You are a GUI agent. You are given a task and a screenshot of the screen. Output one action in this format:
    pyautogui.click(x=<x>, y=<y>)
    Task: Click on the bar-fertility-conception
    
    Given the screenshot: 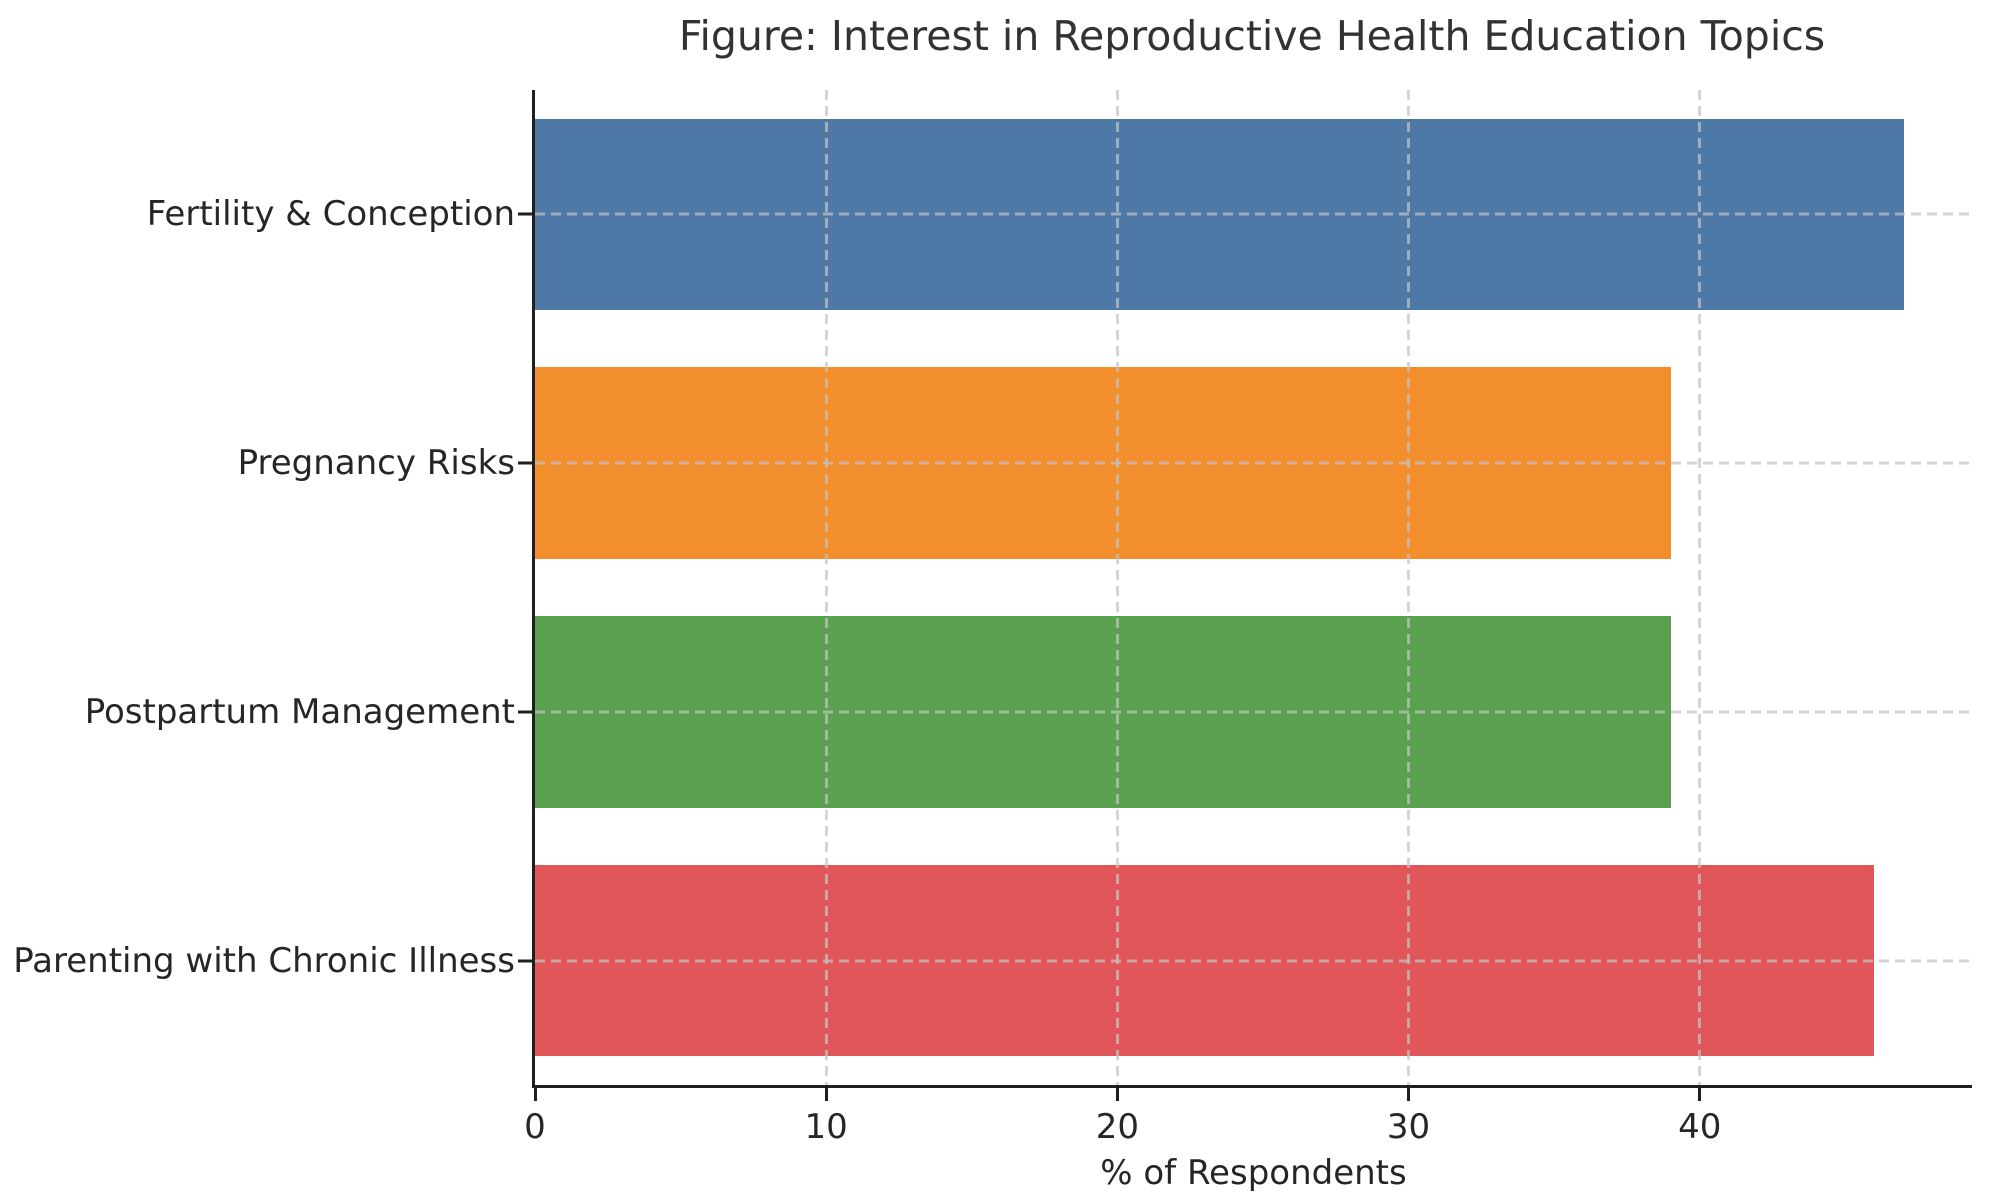 What is the action you would take?
    pyautogui.click(x=1219, y=214)
    